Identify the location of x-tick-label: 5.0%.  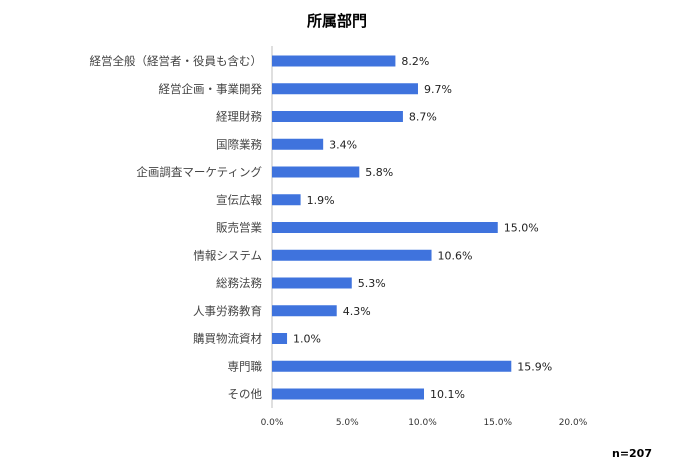
(347, 423).